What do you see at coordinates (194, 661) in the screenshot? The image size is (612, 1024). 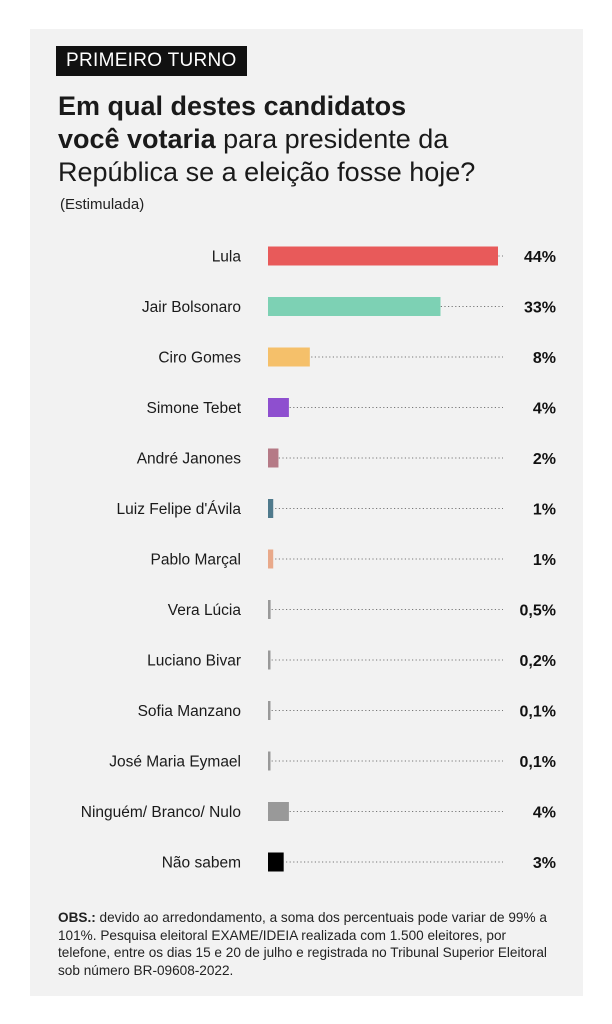 I see `category-label: Luciano Bivar` at bounding box center [194, 661].